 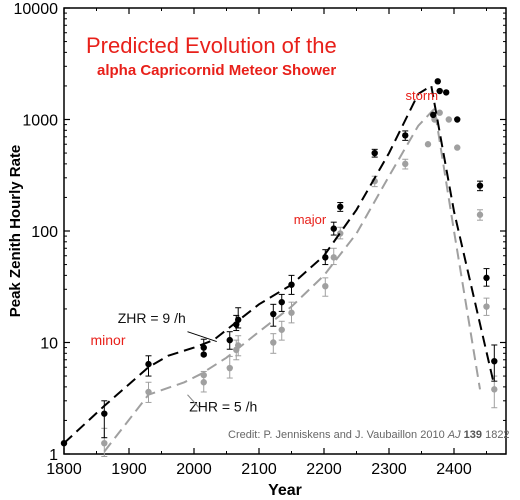 I want to click on x-tick-label: 1900, so click(x=129, y=469).